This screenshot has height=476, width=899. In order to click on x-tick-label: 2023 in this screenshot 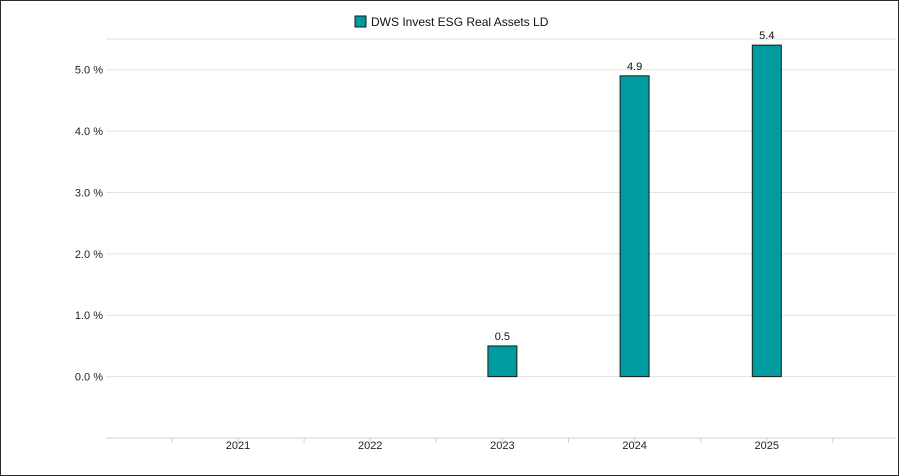, I will do `click(502, 446)`.